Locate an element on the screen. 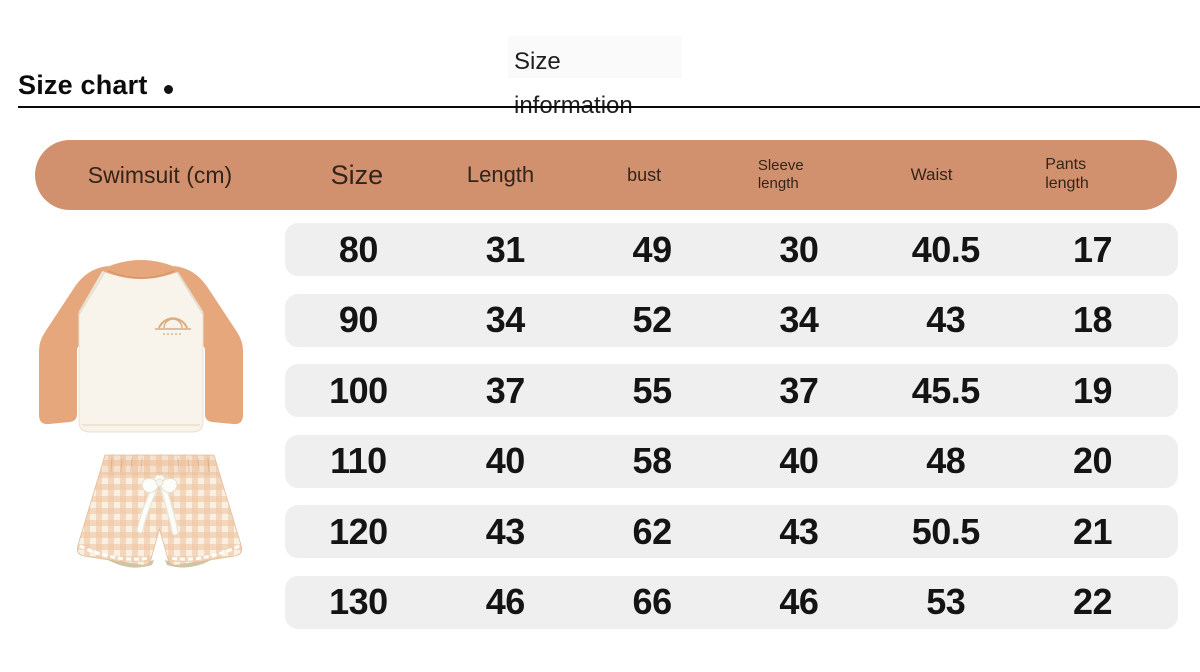  cell: 18 is located at coordinates (1093, 320).